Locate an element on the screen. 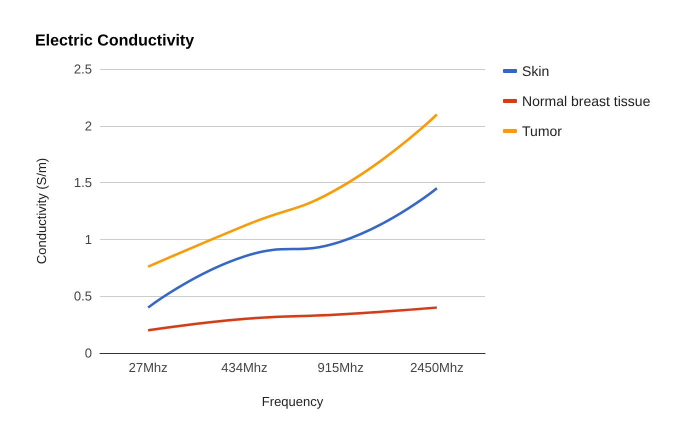 The height and width of the screenshot is (423, 680). x-tick-label: 2450Mhz is located at coordinates (437, 367).